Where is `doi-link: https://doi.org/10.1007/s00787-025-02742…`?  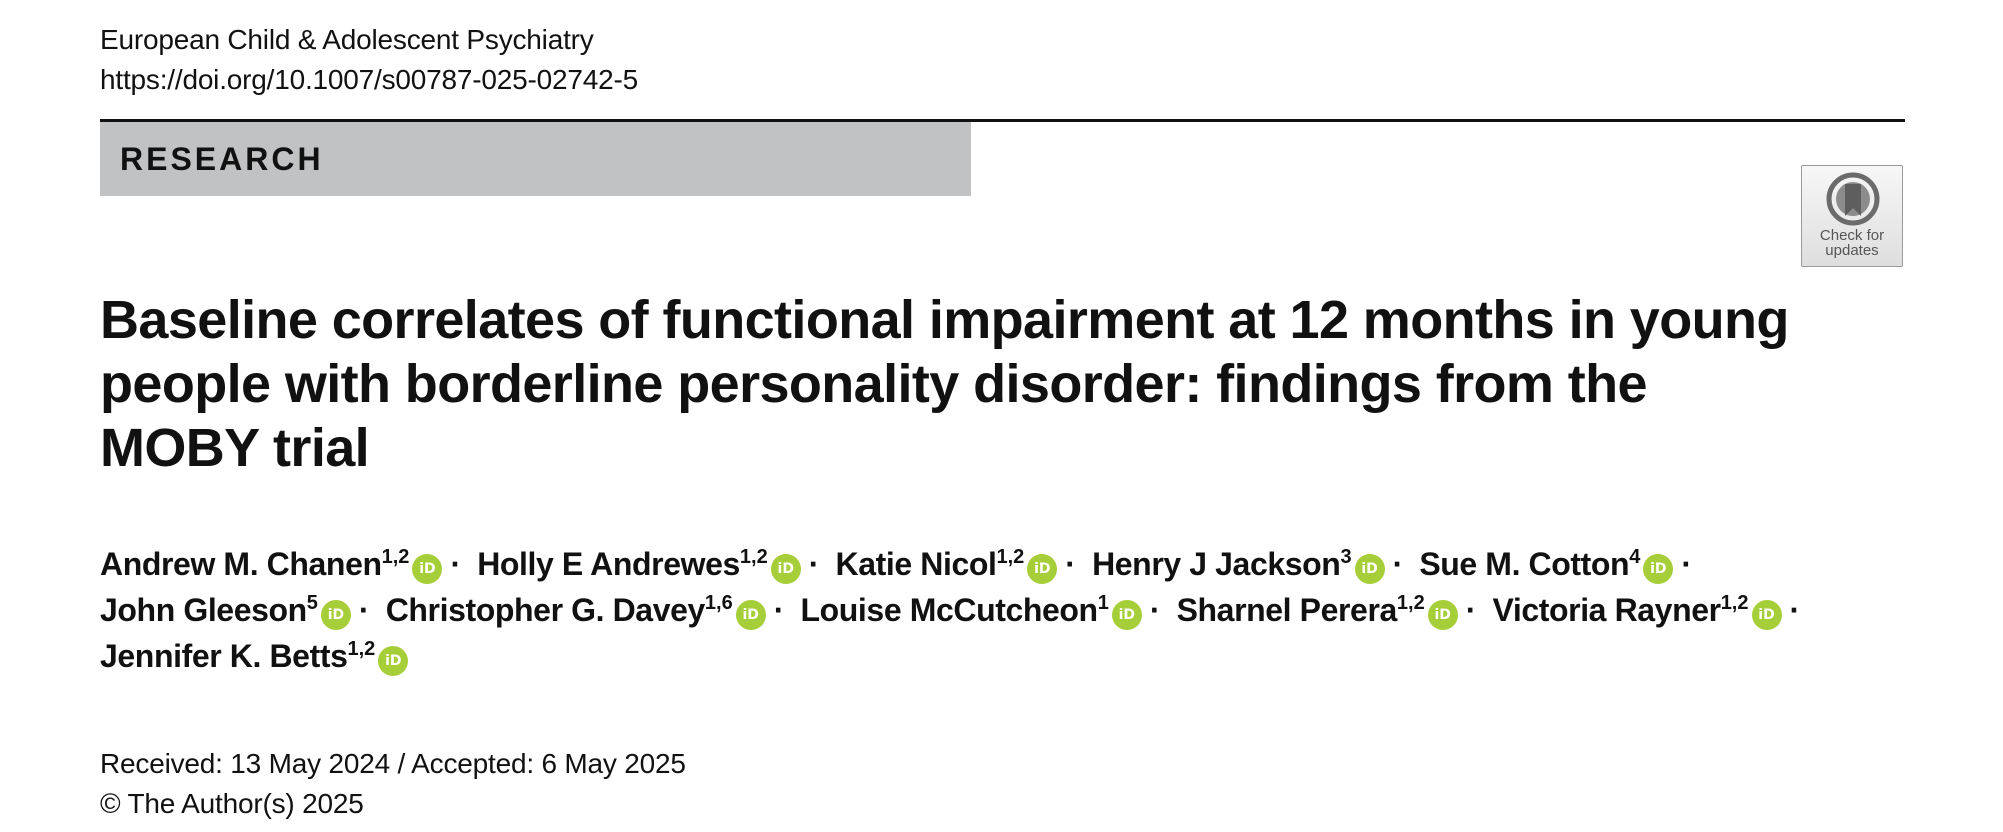
doi-link: https://doi.org/10.1007/s00787-025-02742… is located at coordinates (369, 79).